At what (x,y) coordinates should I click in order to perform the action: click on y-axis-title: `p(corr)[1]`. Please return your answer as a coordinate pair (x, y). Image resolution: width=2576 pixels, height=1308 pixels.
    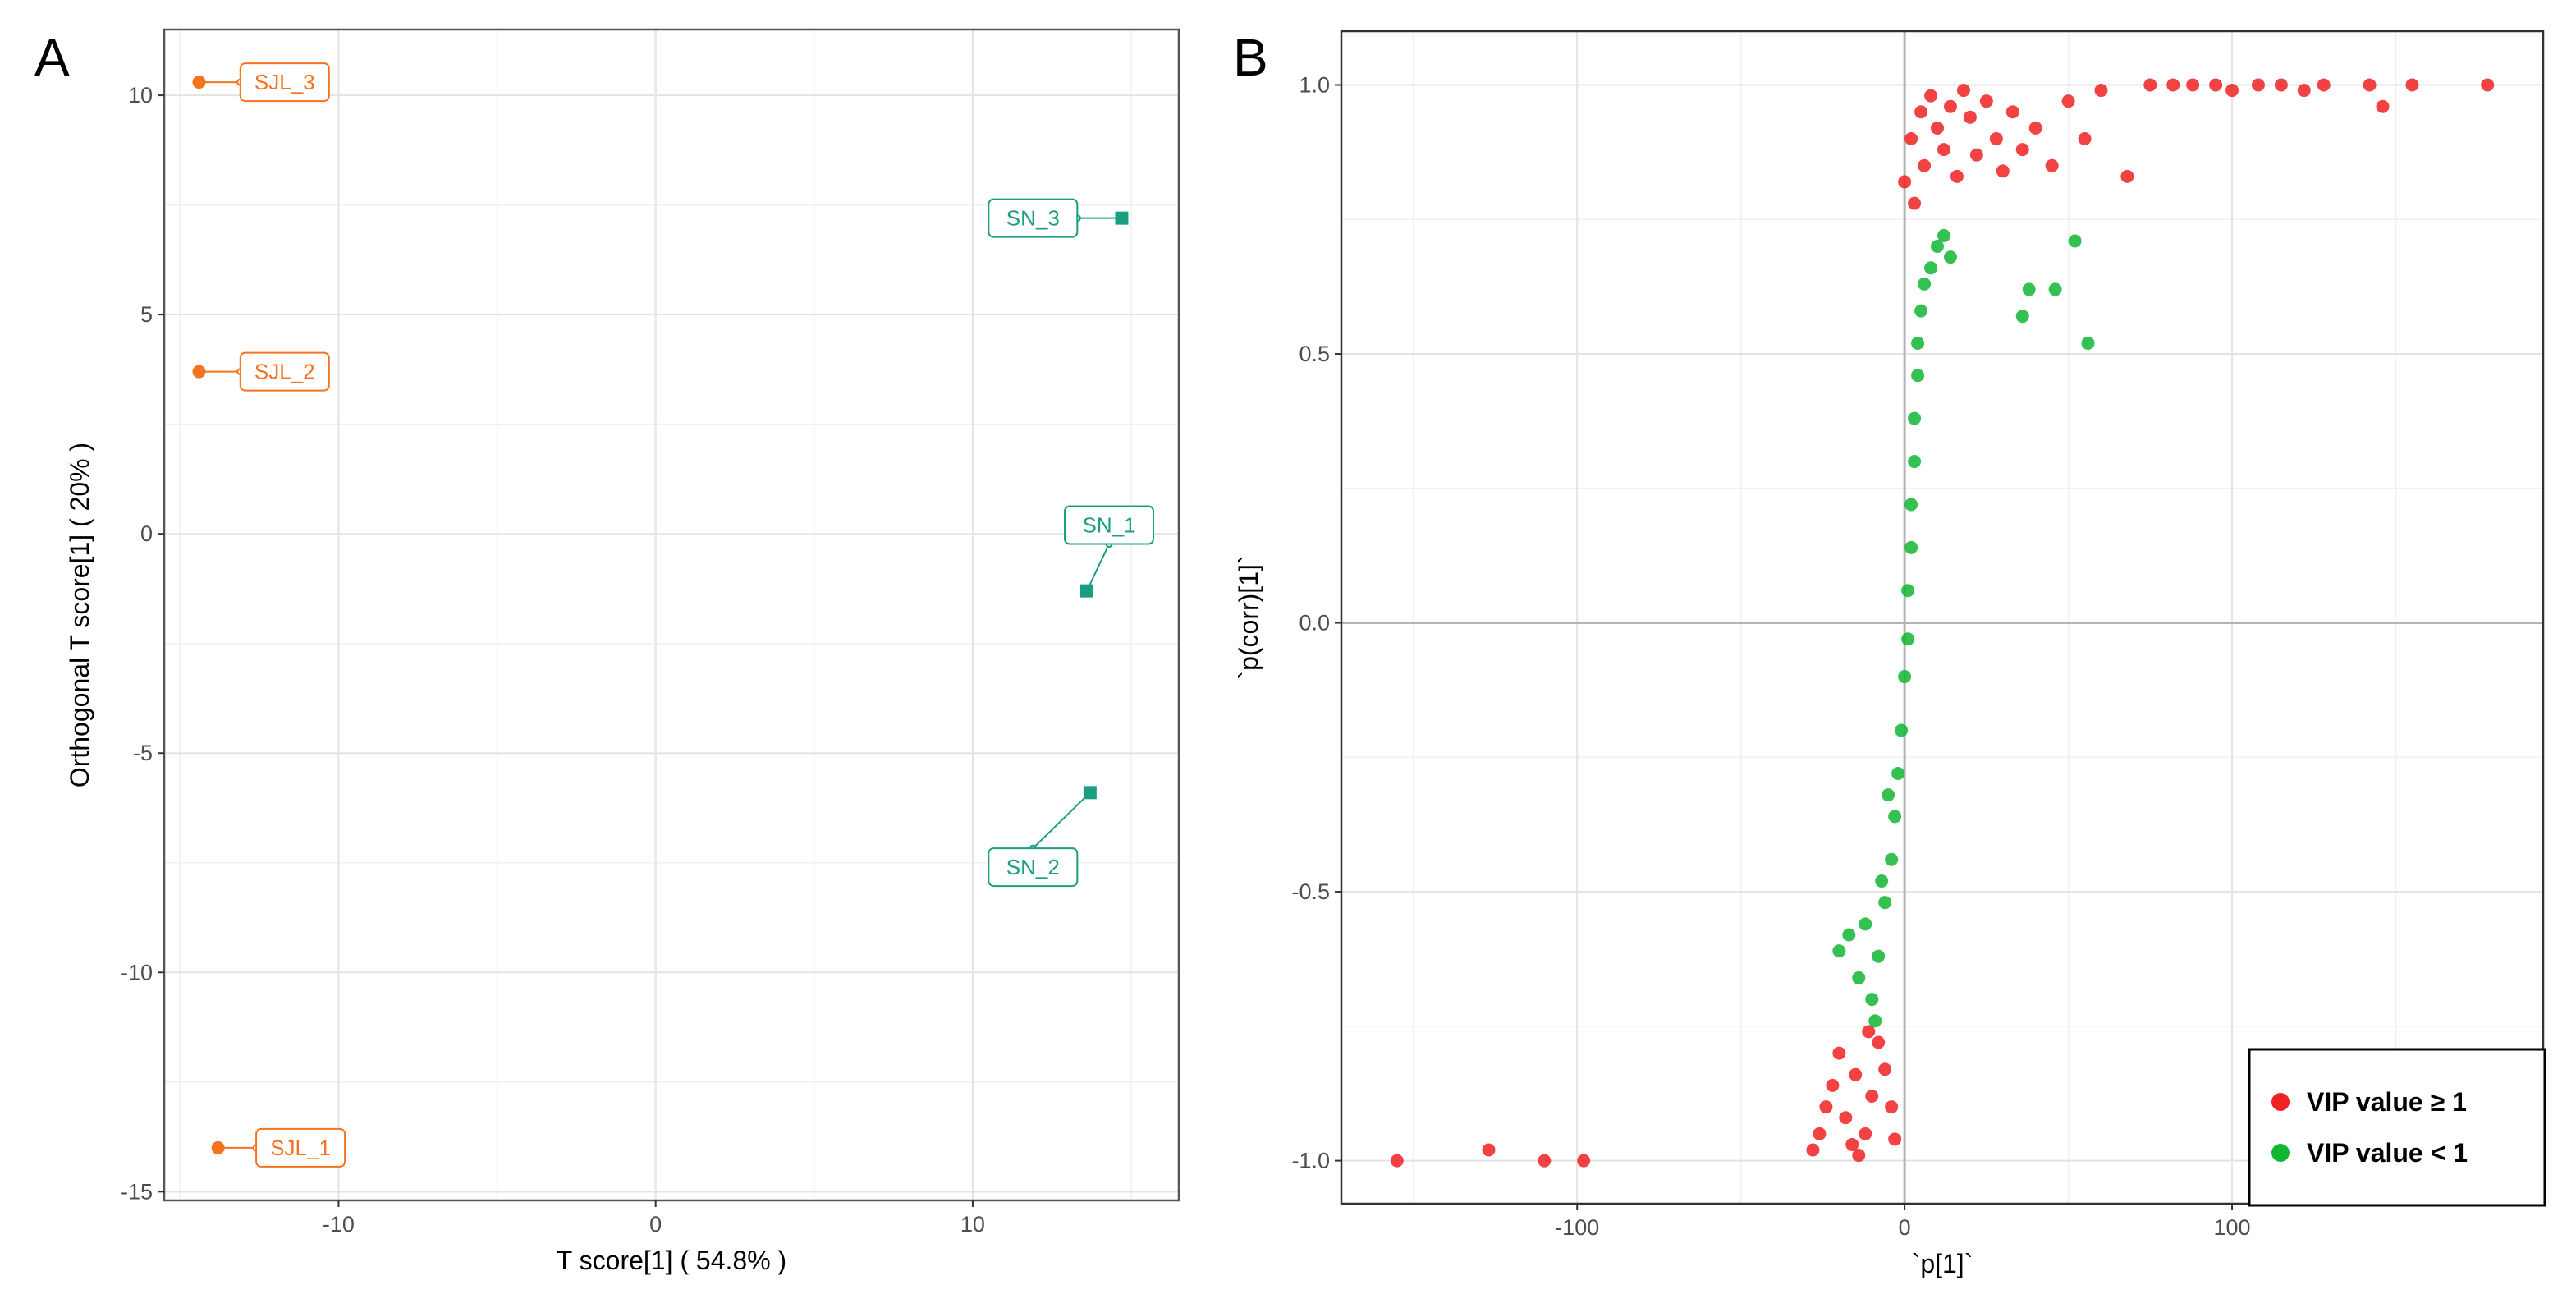
    Looking at the image, I should click on (1248, 617).